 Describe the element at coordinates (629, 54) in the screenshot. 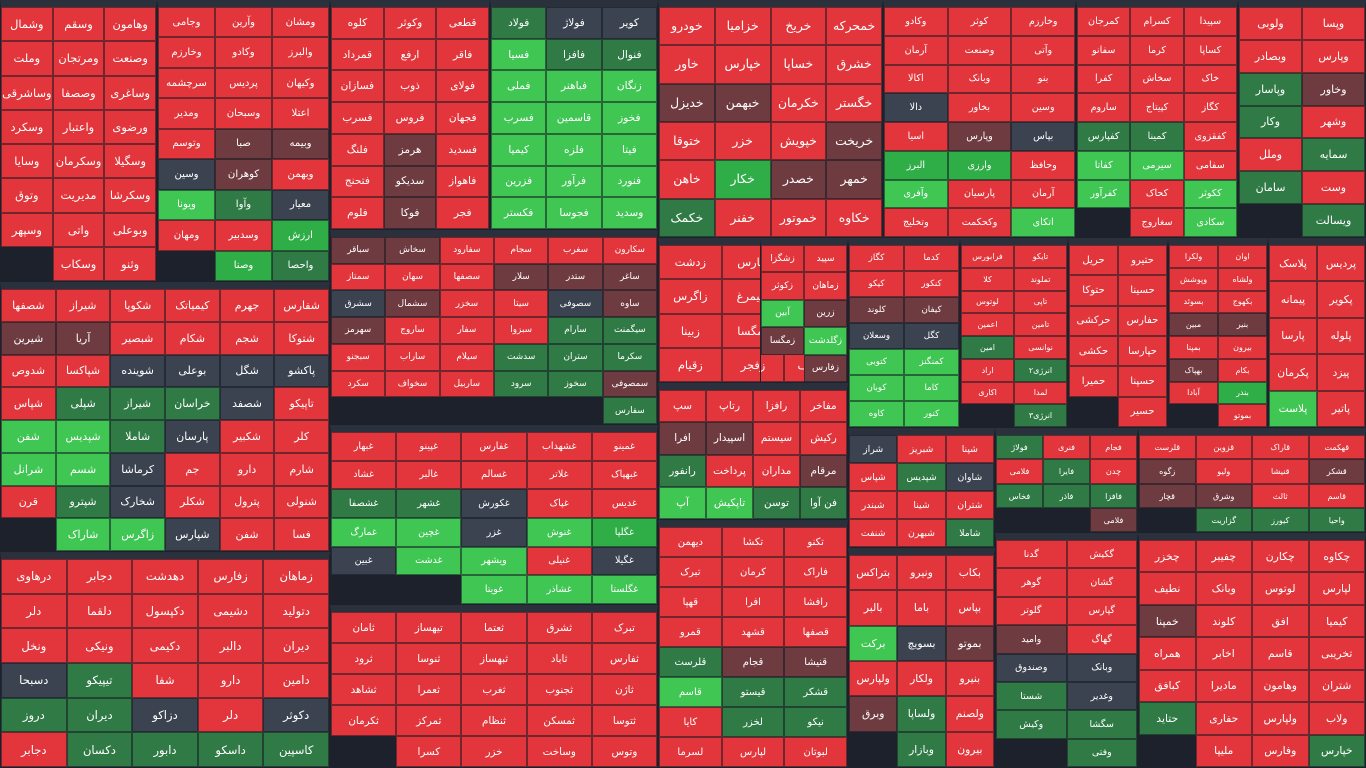

I see `stock-tile: فنوال` at that location.